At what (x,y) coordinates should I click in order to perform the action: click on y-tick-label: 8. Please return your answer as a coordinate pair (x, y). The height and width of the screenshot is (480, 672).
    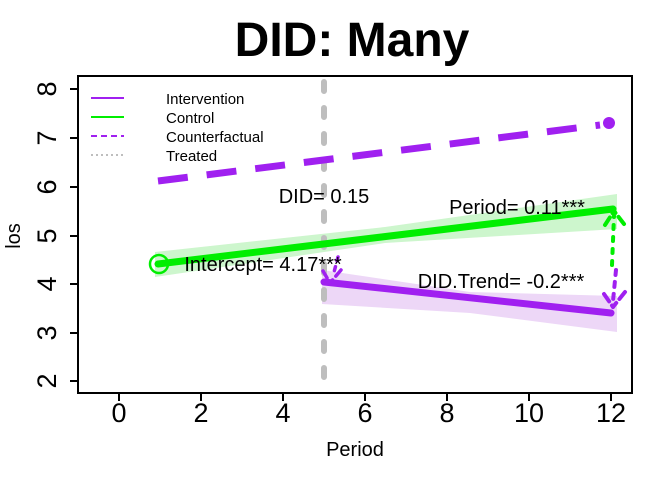
    Looking at the image, I should click on (47, 88).